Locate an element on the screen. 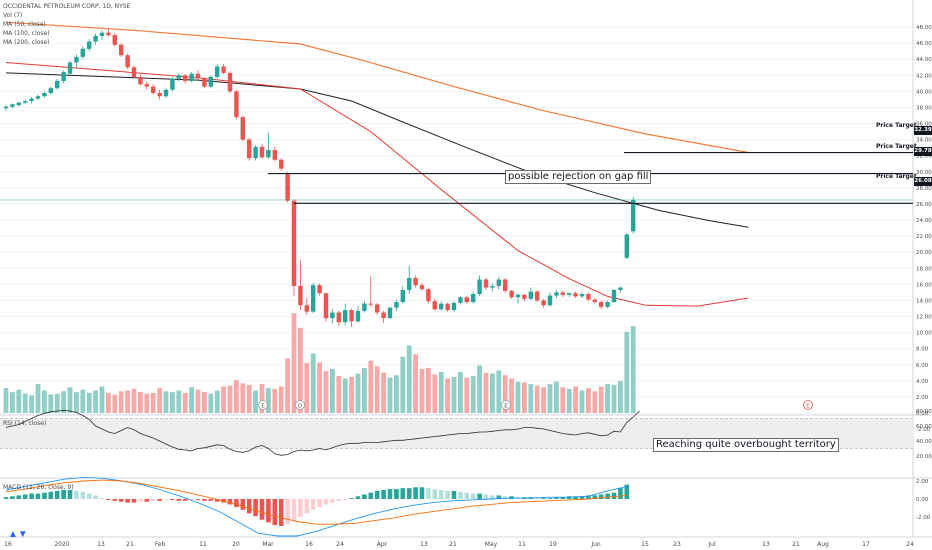  price-tag-1: 32.39 is located at coordinates (923, 130).